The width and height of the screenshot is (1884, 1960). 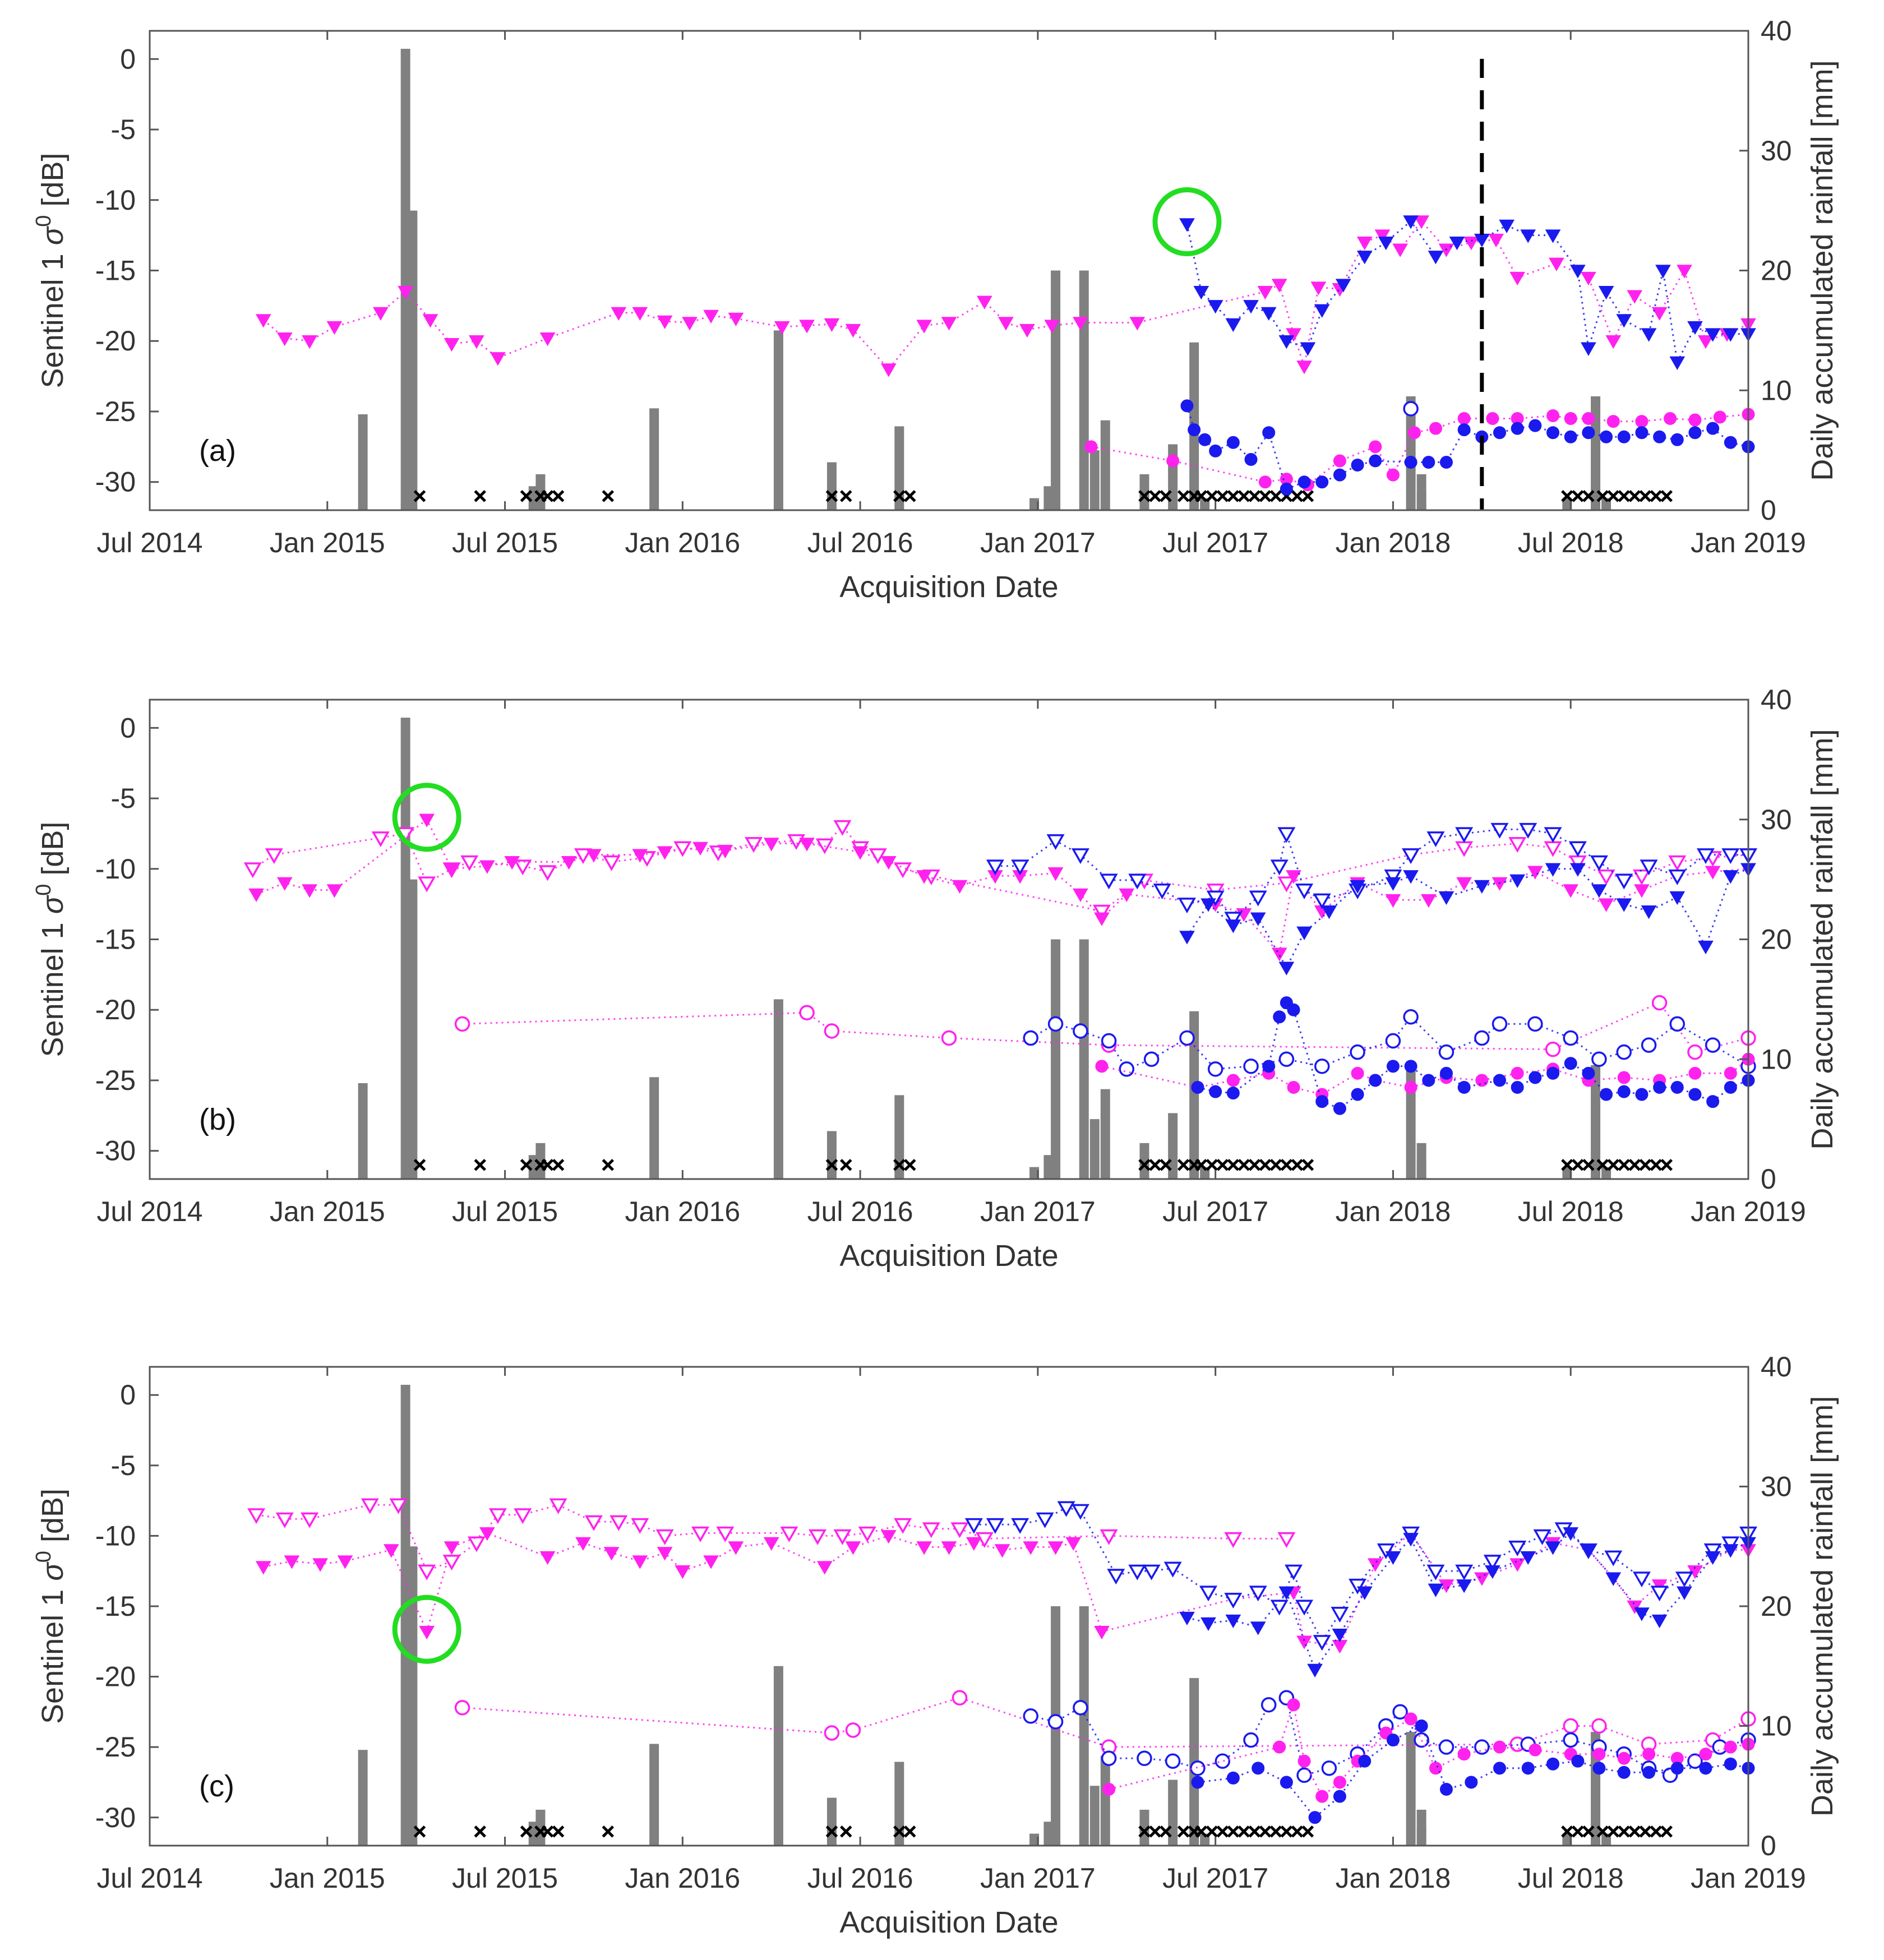 What do you see at coordinates (115, 869) in the screenshot?
I see `y-tick-label: -10` at bounding box center [115, 869].